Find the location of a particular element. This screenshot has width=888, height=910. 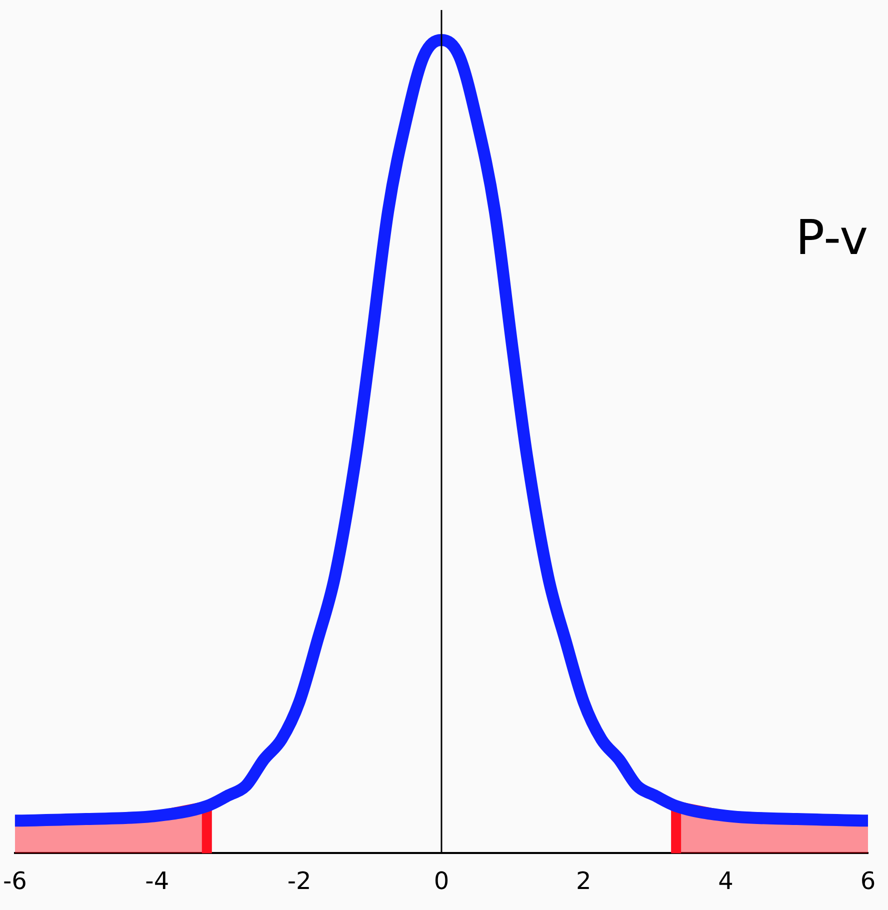

annotation: P-v is located at coordinates (832, 238).